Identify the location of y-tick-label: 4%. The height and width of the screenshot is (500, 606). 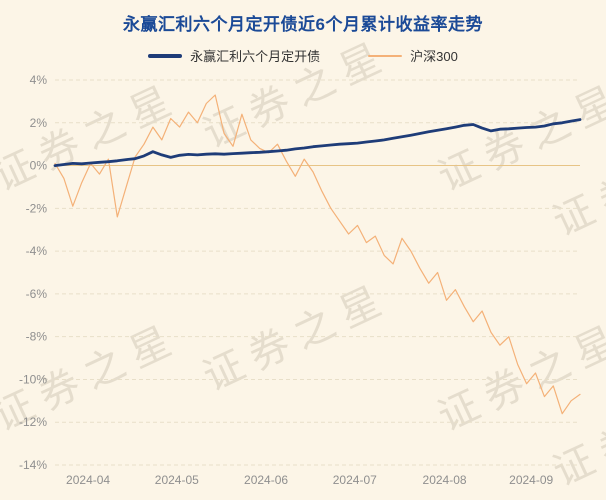
(39, 80).